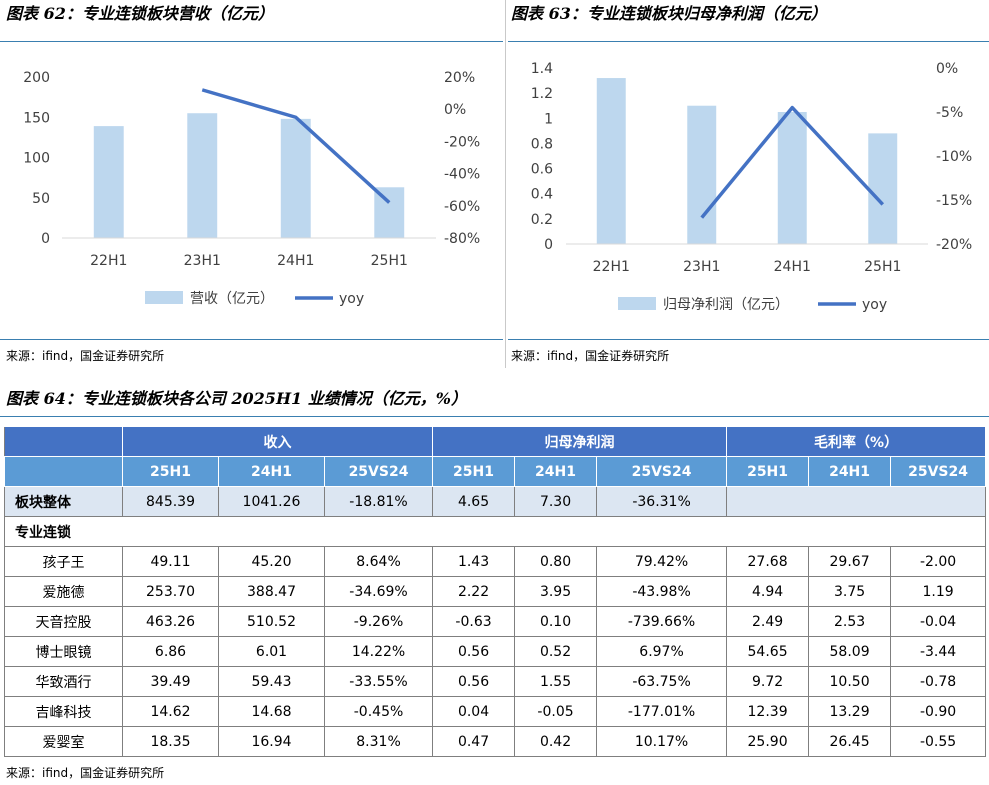 This screenshot has height=785, width=989. I want to click on table-cell: 0.10, so click(556, 621).